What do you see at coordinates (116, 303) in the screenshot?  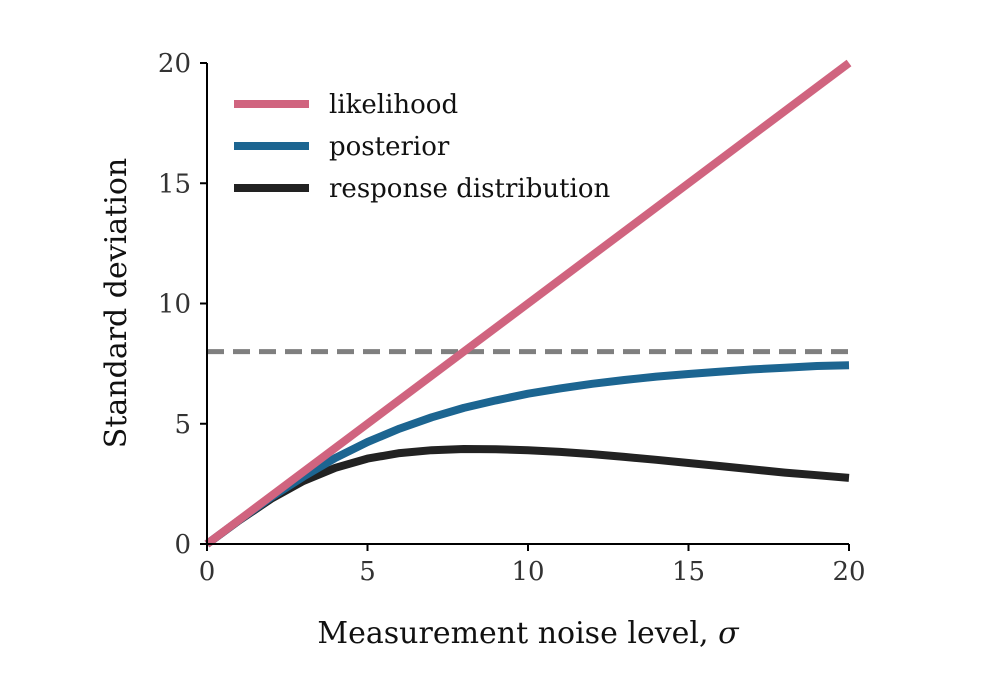 I see `y-axis-title: Standard deviation` at bounding box center [116, 303].